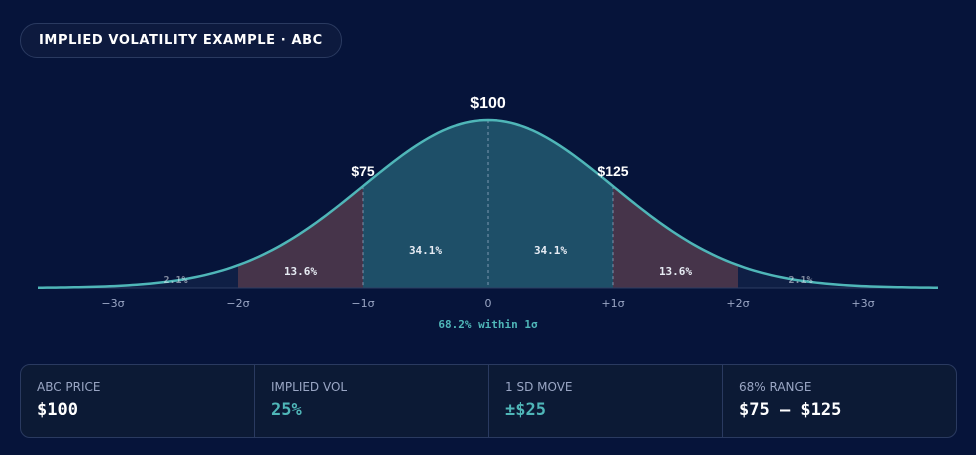 Image resolution: width=976 pixels, height=455 pixels. Describe the element at coordinates (300, 271) in the screenshot. I see `region-label-1: 13.6%` at that location.